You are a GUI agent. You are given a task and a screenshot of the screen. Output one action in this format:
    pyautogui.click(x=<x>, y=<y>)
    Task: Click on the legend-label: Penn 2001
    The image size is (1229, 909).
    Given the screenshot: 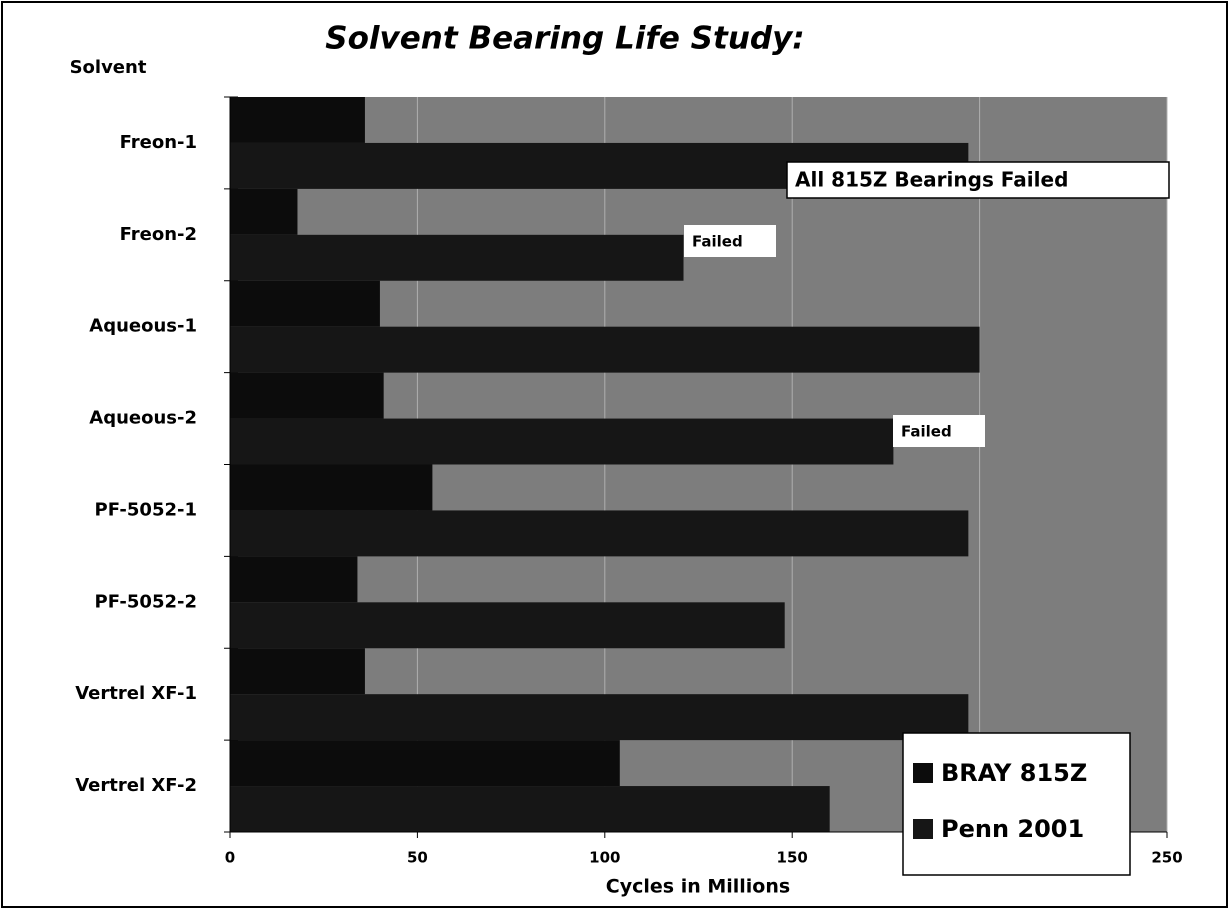 What is the action you would take?
    pyautogui.click(x=1012, y=829)
    